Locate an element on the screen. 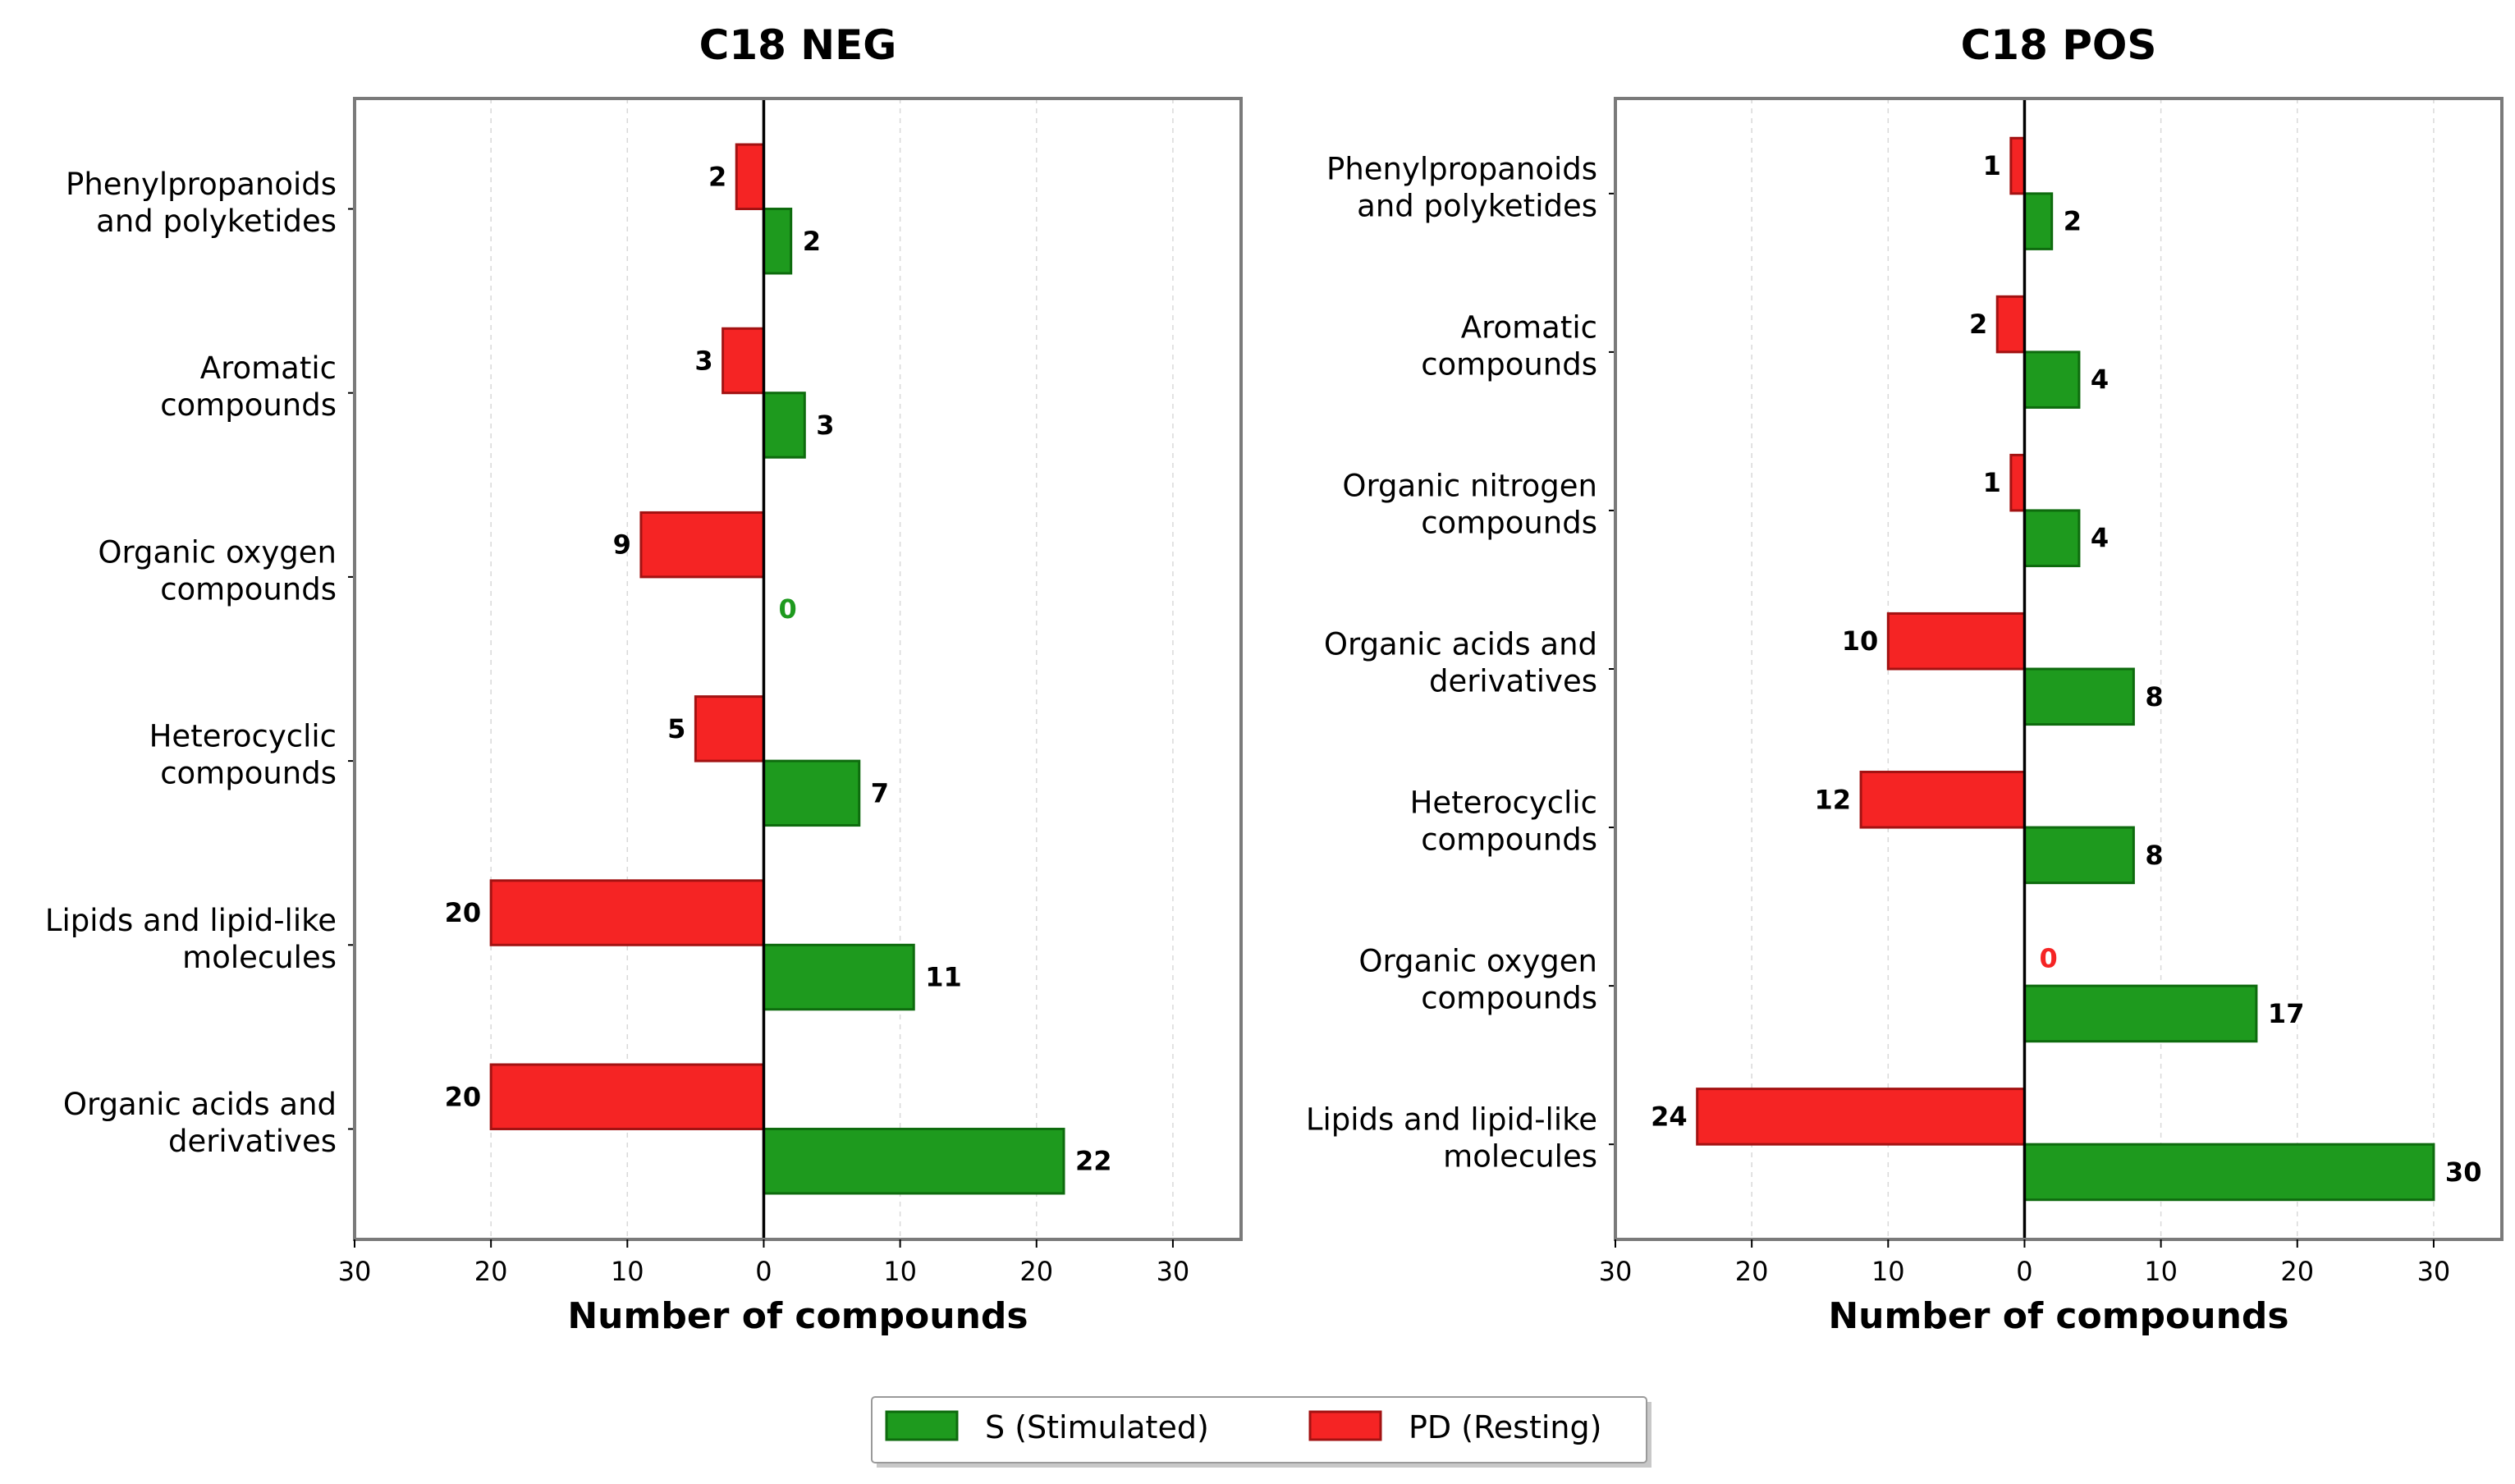  panel-title: C18 NEG is located at coordinates (798, 45).